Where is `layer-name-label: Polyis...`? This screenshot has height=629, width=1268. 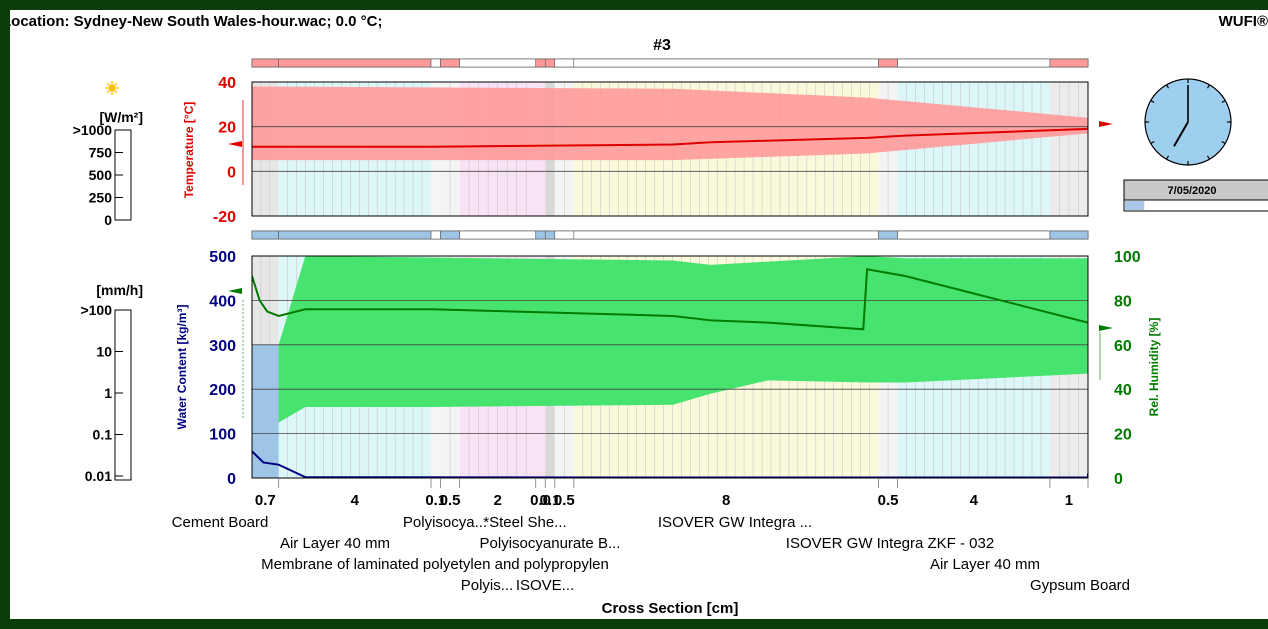 layer-name-label: Polyis... is located at coordinates (487, 585).